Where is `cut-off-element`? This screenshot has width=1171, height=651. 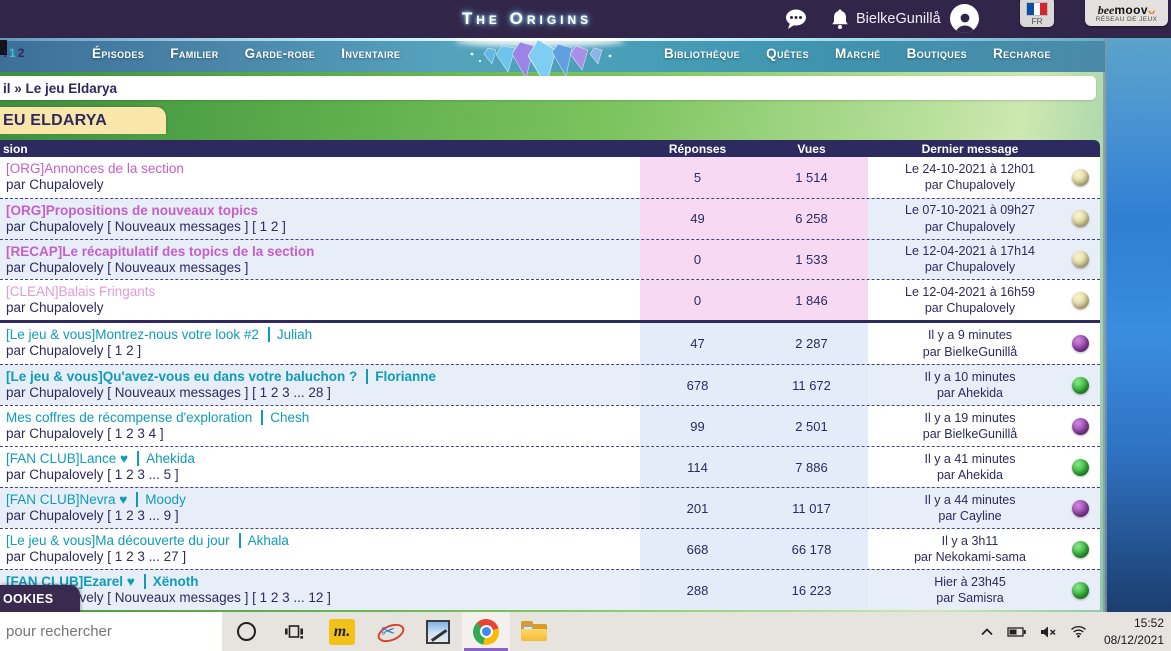 cut-off-element is located at coordinates (3, 47).